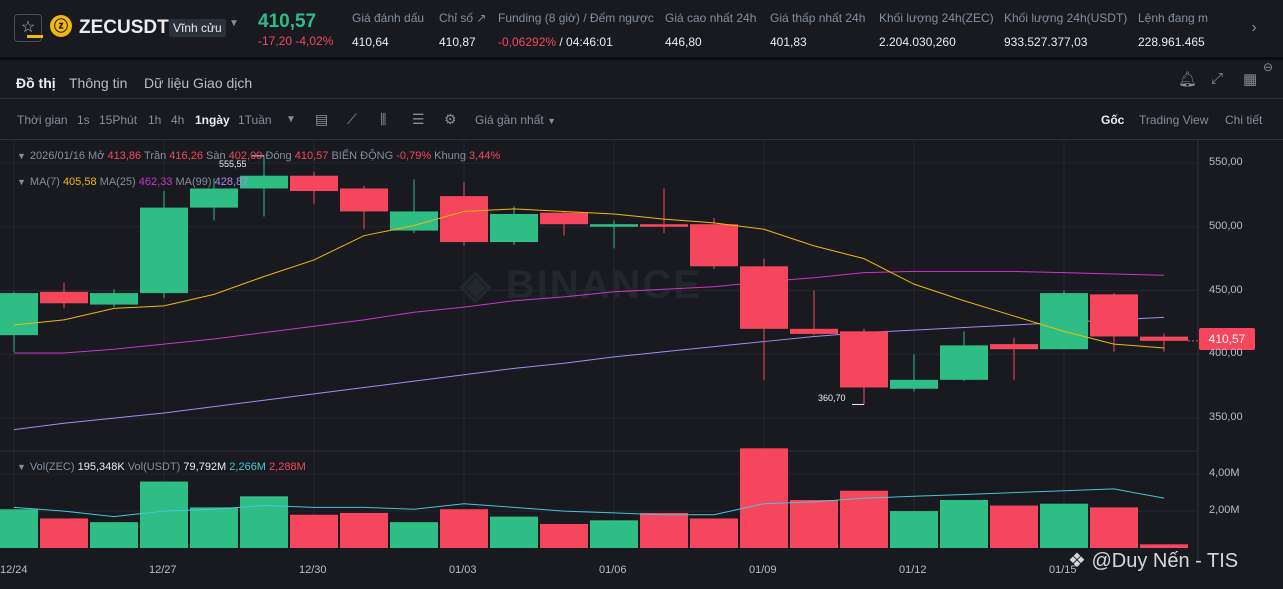 The image size is (1283, 589). Describe the element at coordinates (463, 570) in the screenshot. I see `x-tick-label: 01/03` at that location.